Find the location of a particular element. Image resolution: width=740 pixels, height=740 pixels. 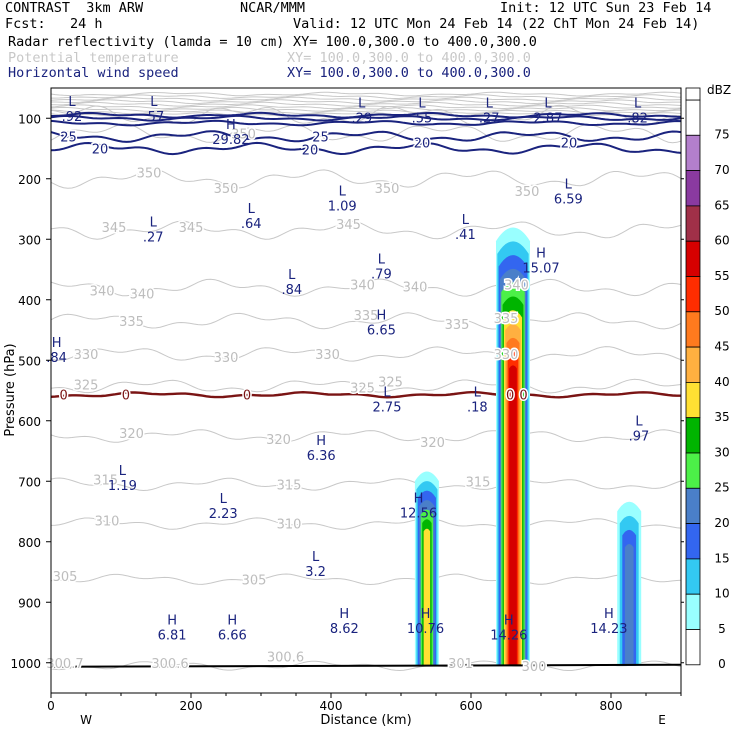

extremum-value: 1.09 is located at coordinates (342, 207).